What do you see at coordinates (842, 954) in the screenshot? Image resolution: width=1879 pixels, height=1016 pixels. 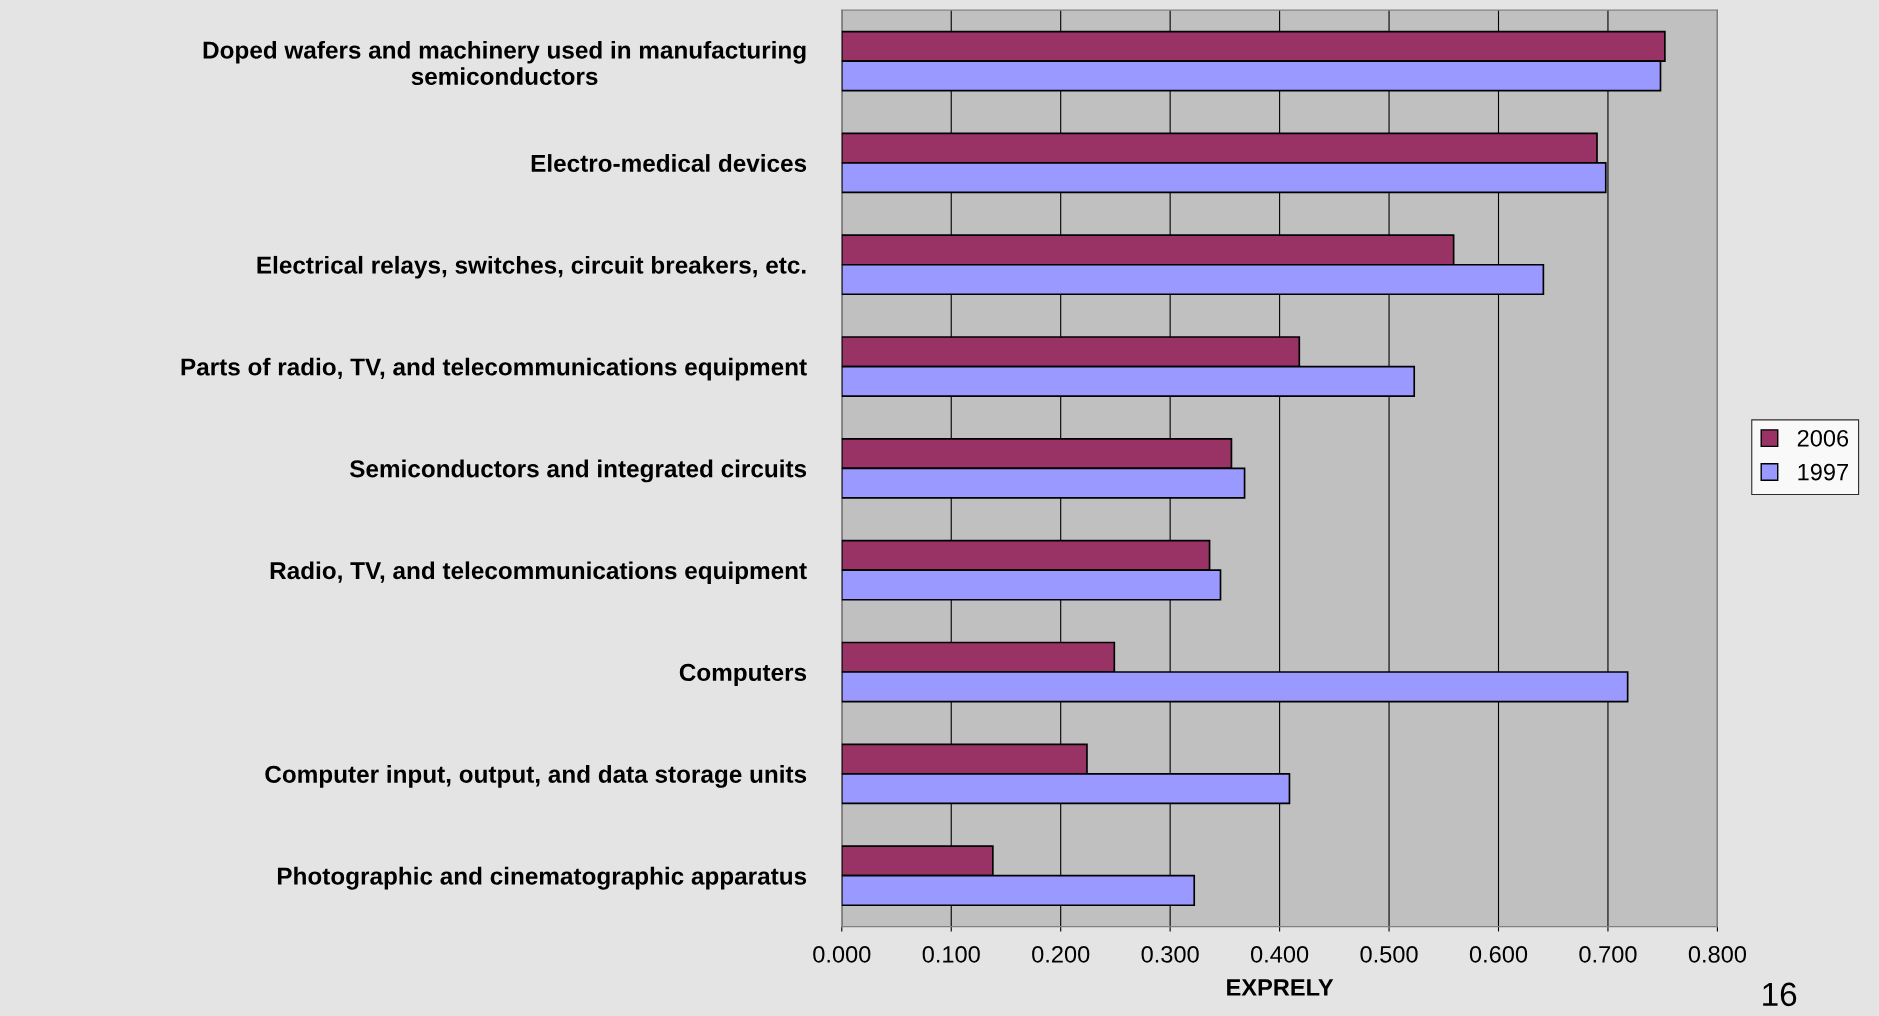 I see `x-tick-label: 0.000` at bounding box center [842, 954].